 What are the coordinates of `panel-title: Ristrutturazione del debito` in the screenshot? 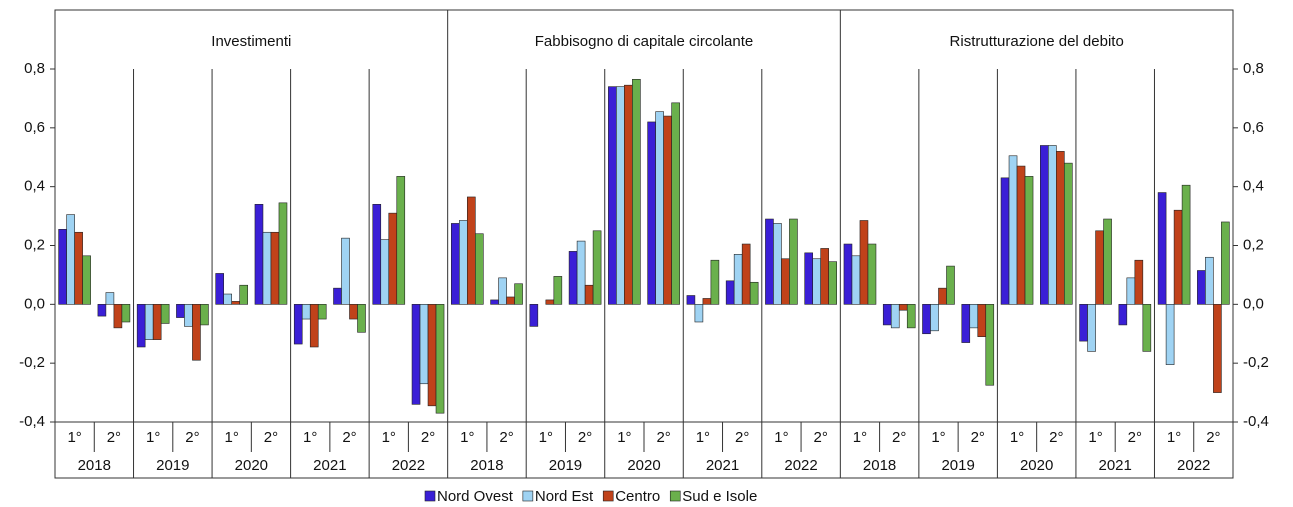 It's located at (1037, 41).